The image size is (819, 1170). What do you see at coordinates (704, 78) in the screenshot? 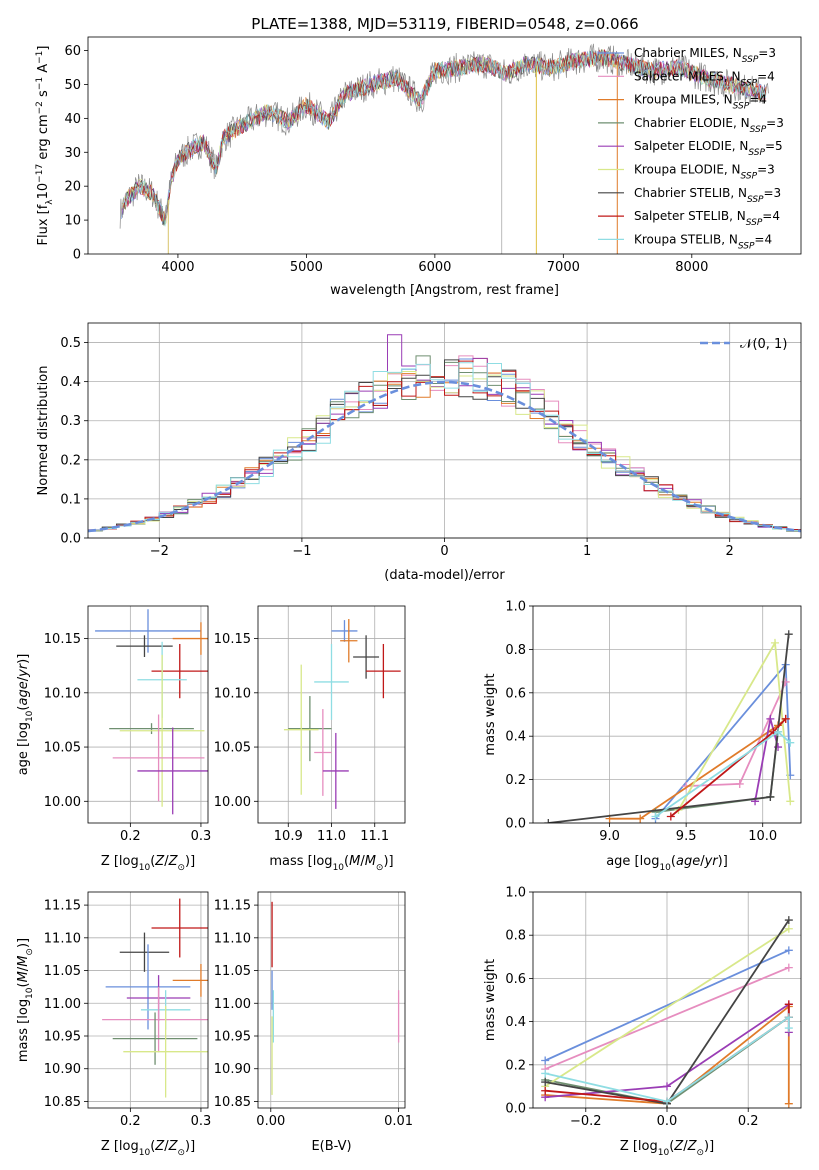
I see `legend-entry: Salpeter MILES, NSSP=4` at bounding box center [704, 78].